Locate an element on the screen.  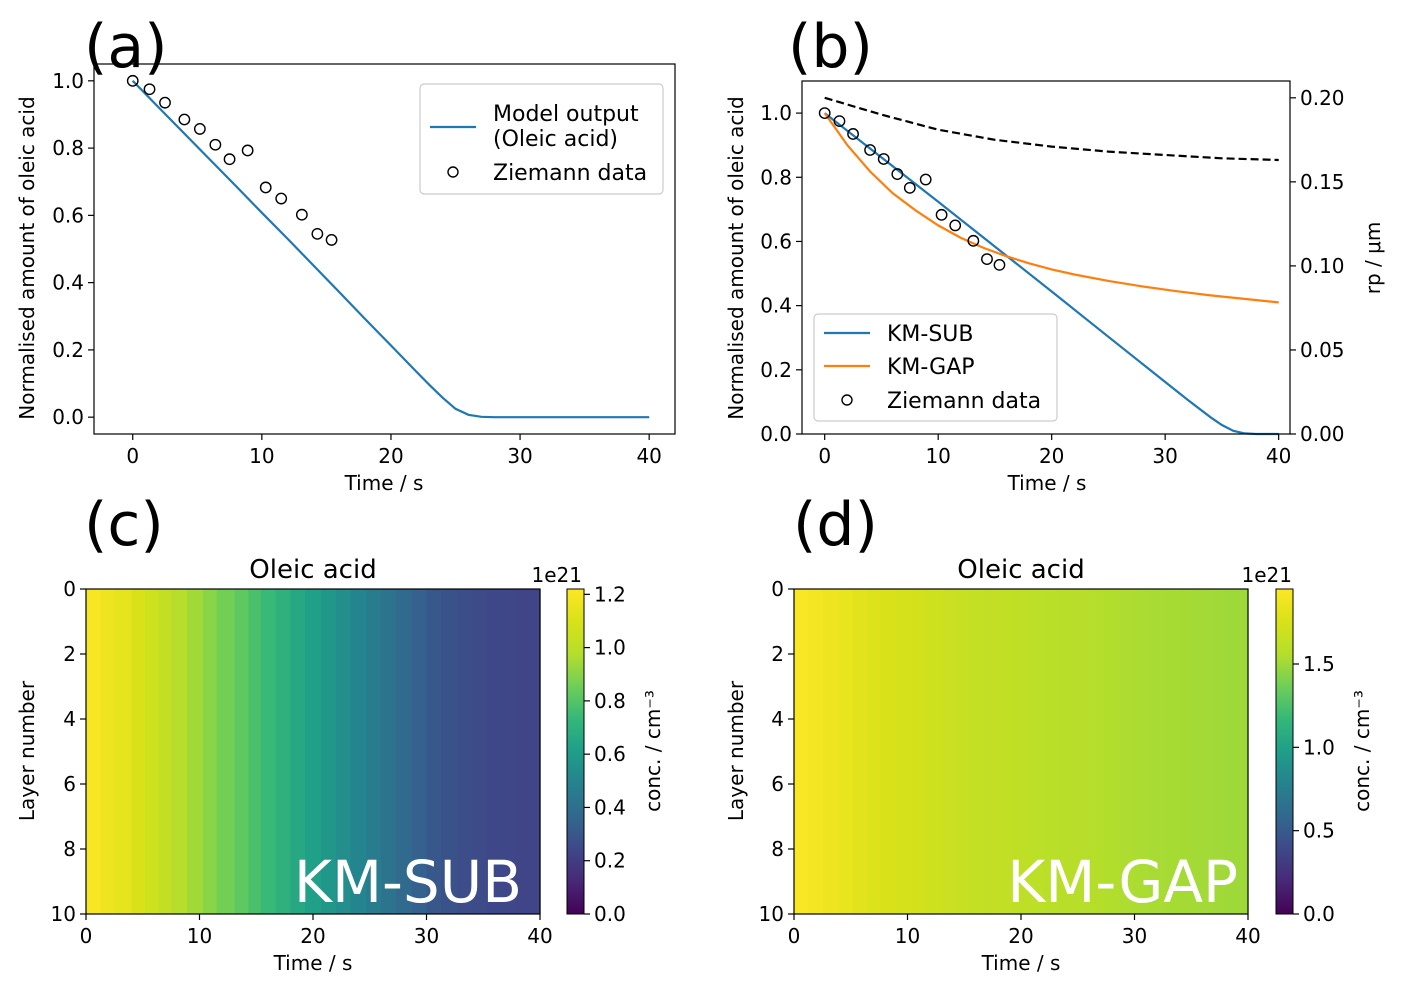
panel-c-overlay-label: KM-SUB is located at coordinates (408, 882).